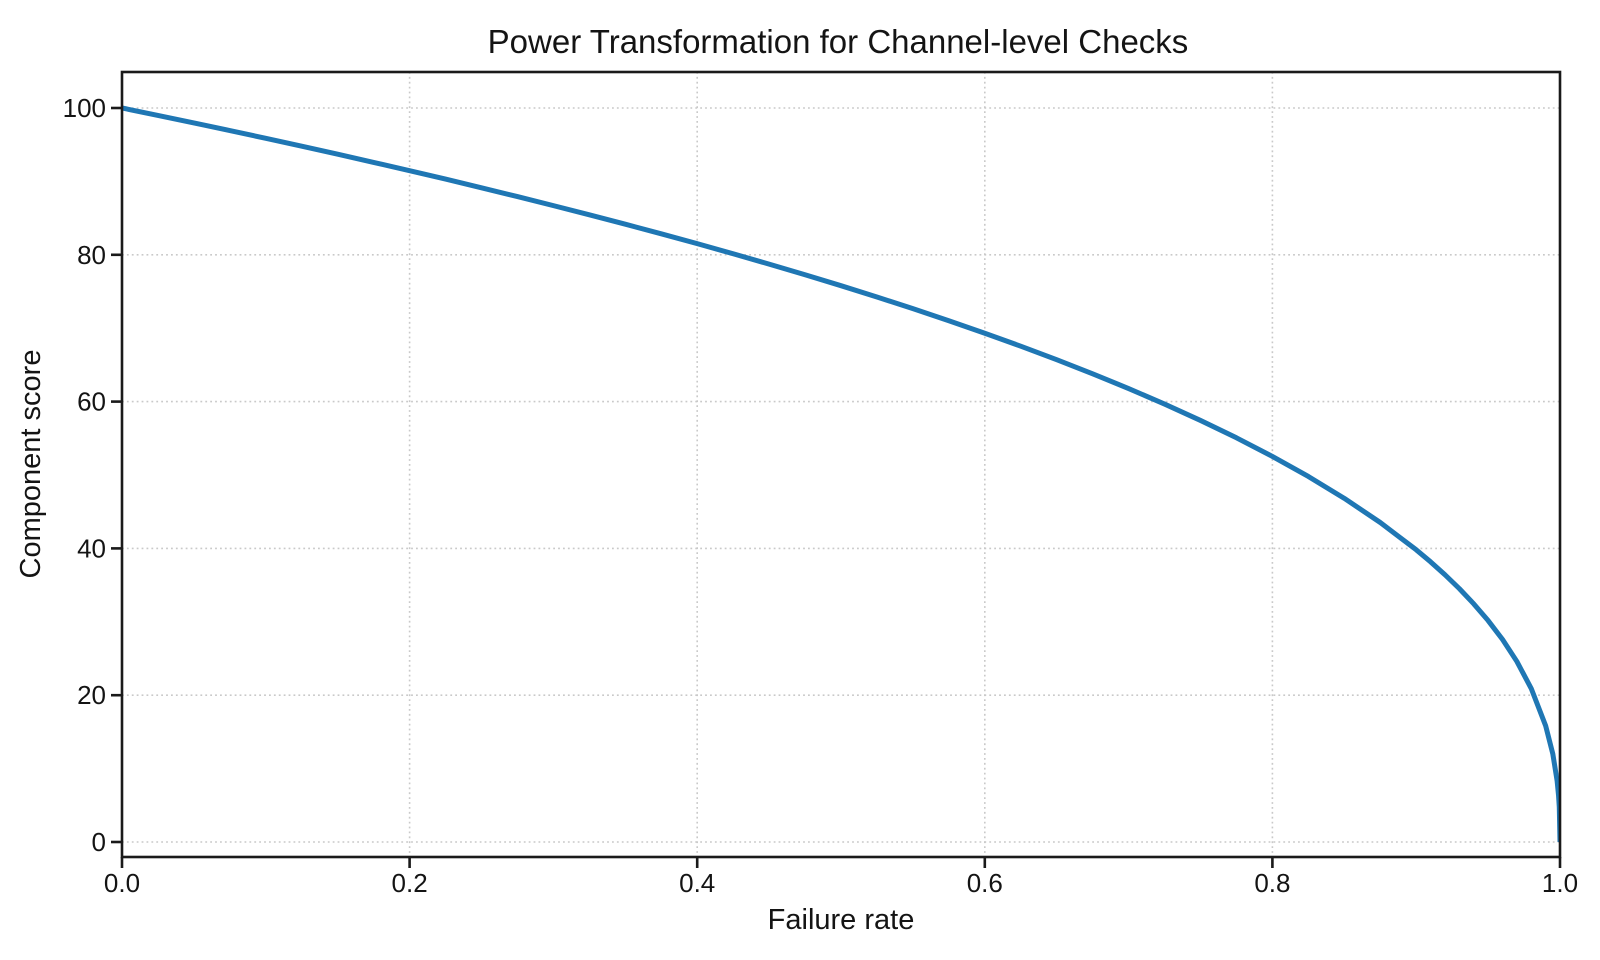 The width and height of the screenshot is (1600, 960). What do you see at coordinates (99, 842) in the screenshot?
I see `y-tick-label: 0` at bounding box center [99, 842].